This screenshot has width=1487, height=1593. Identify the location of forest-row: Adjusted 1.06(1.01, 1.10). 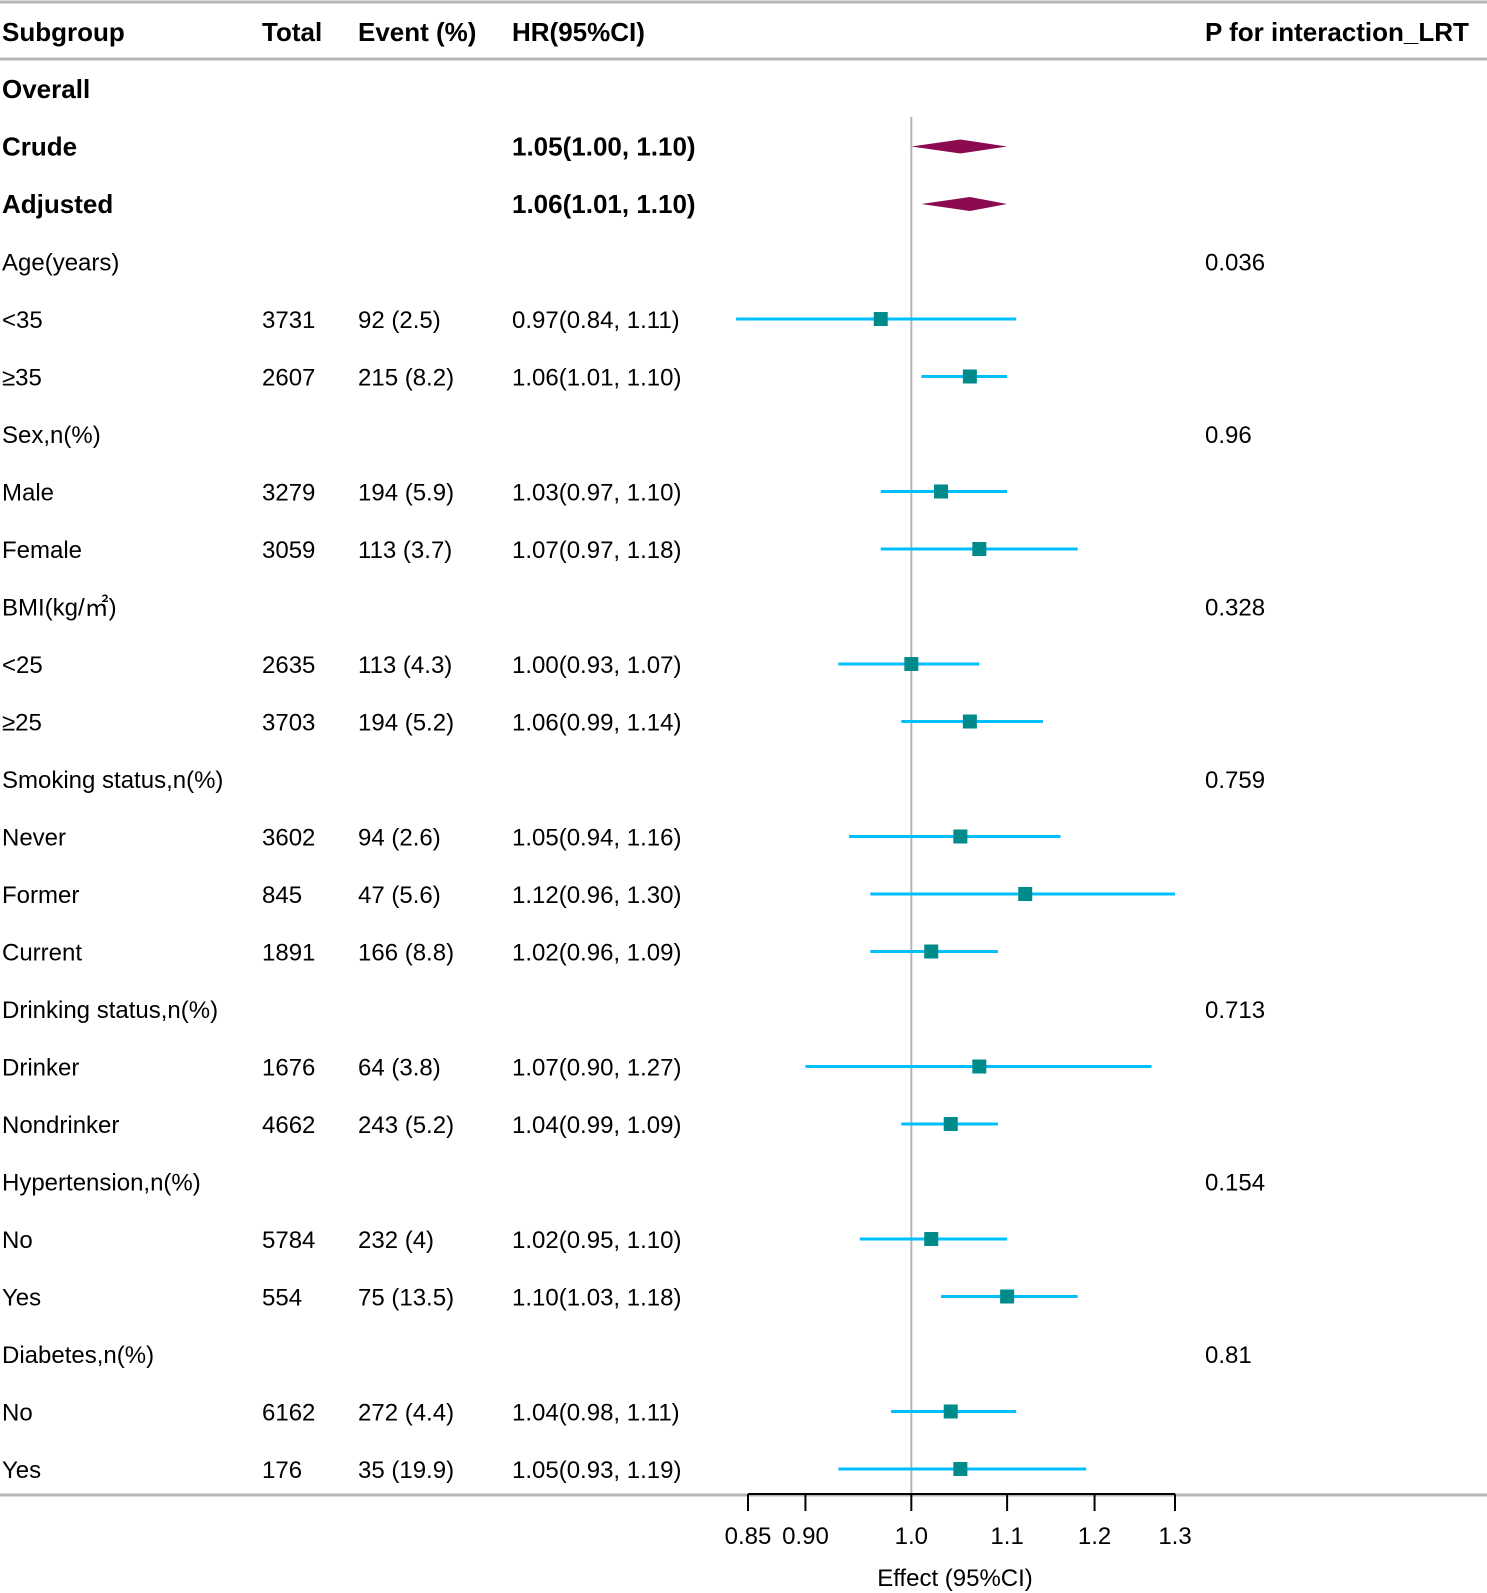
(505, 204).